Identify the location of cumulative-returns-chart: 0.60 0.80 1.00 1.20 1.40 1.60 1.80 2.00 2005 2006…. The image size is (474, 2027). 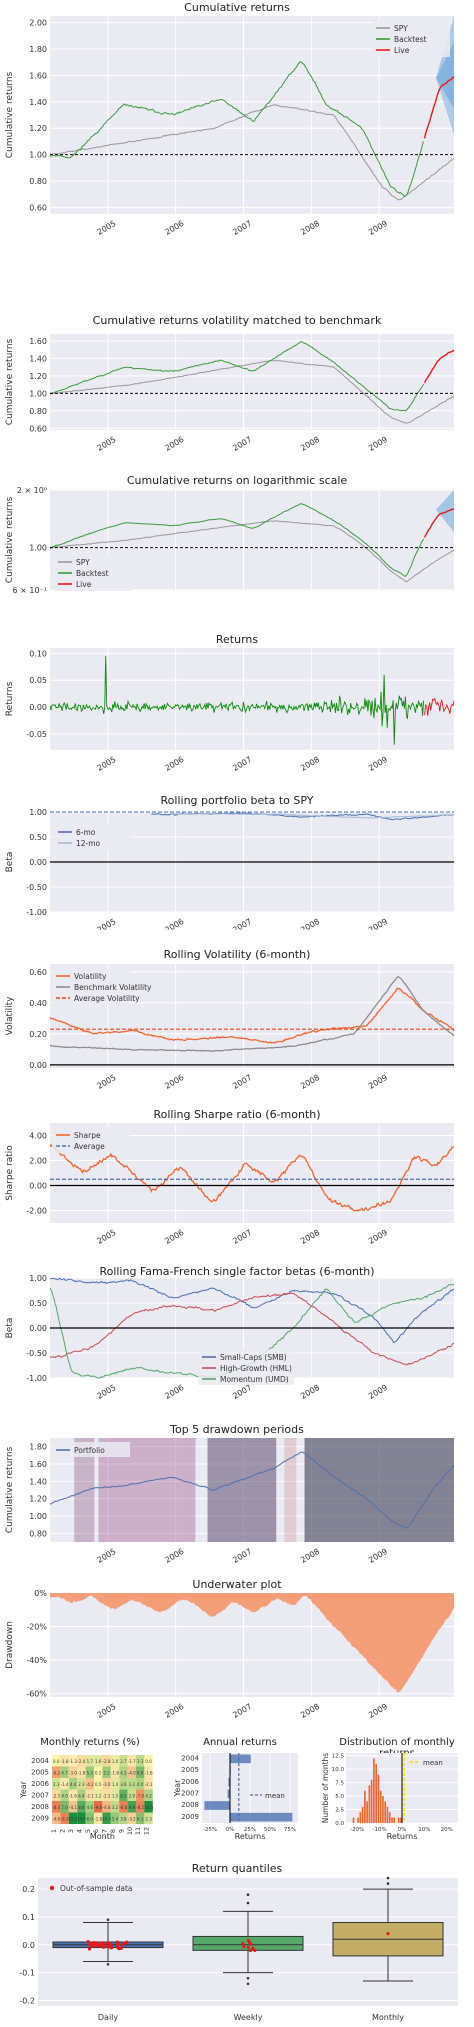
(230, 126).